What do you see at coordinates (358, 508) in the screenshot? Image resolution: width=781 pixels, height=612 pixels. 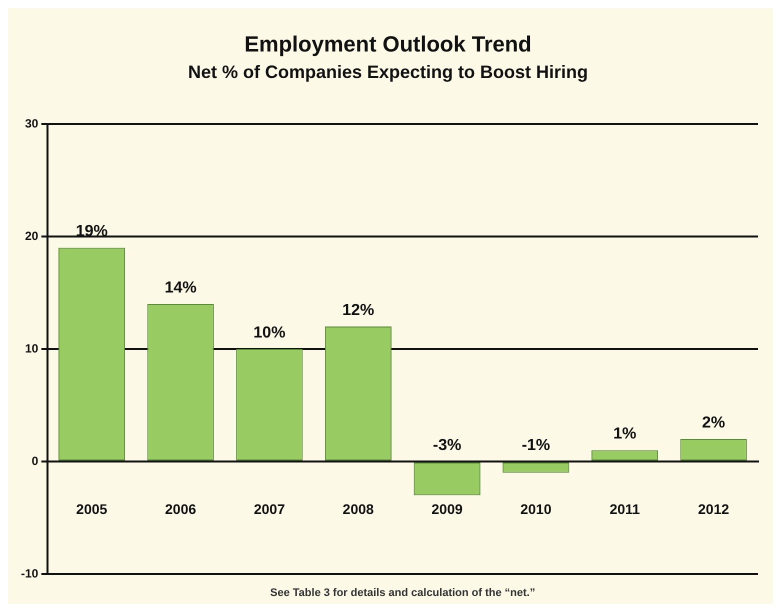 I see `x-tick-label: 2008` at bounding box center [358, 508].